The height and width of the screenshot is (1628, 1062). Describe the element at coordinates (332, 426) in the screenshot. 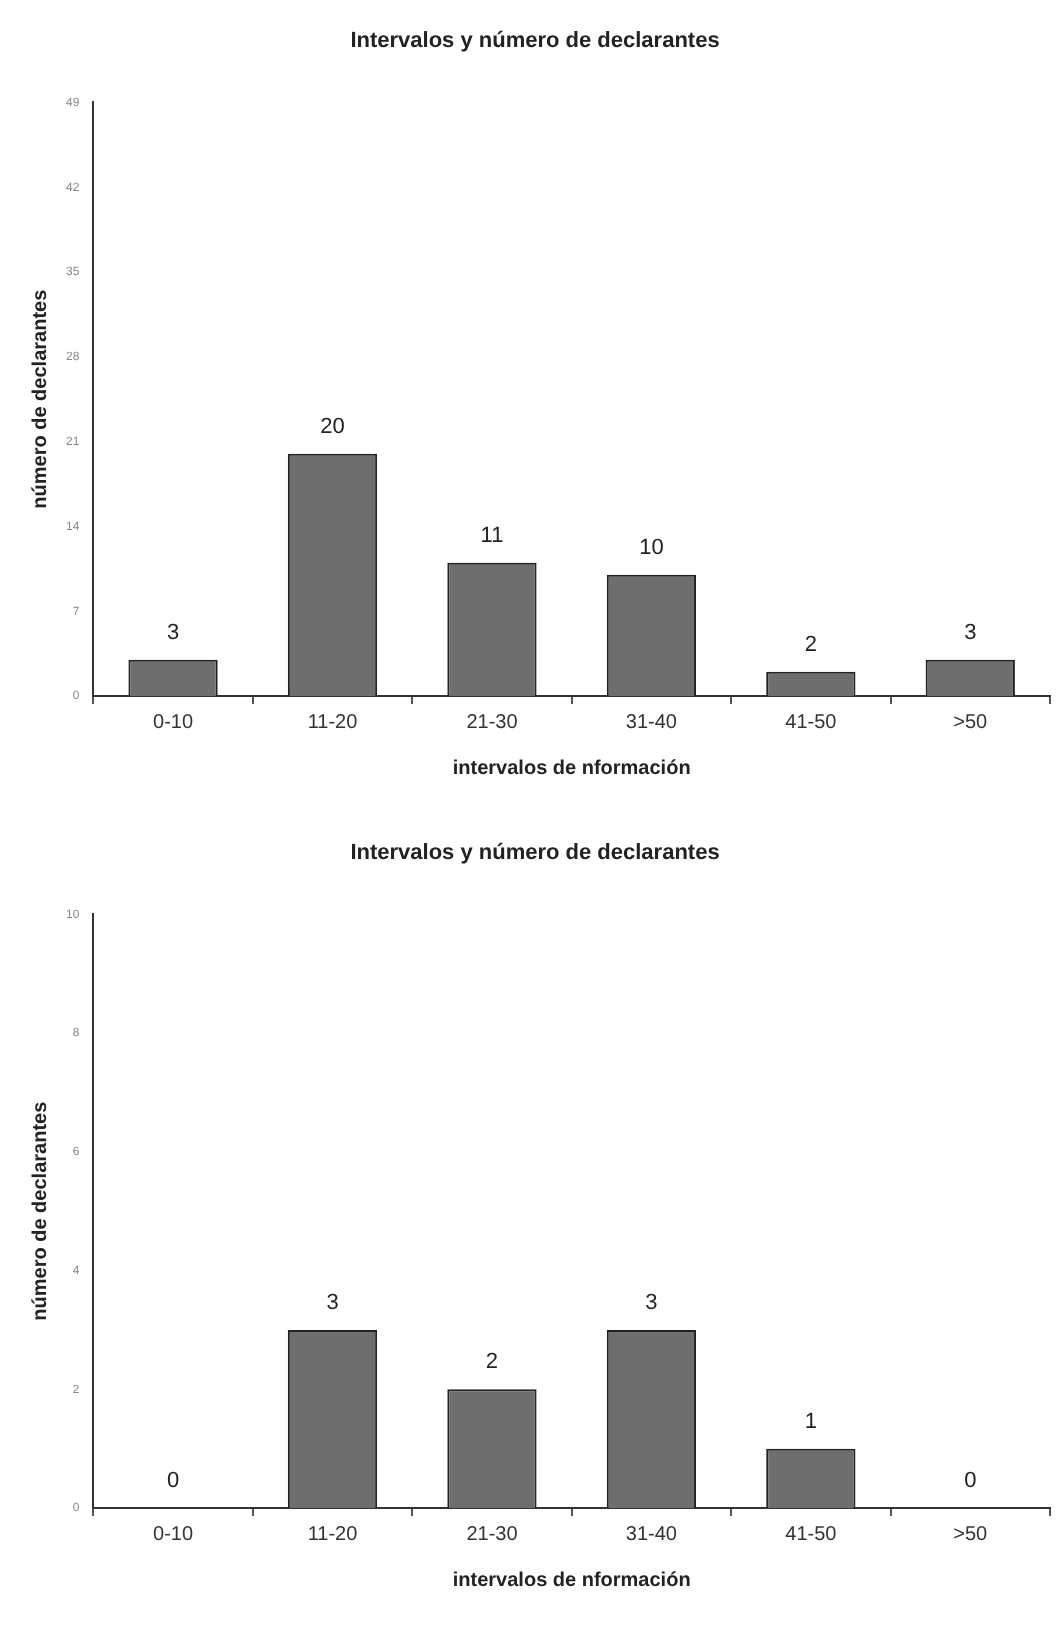

I see `data-label: 20` at that location.